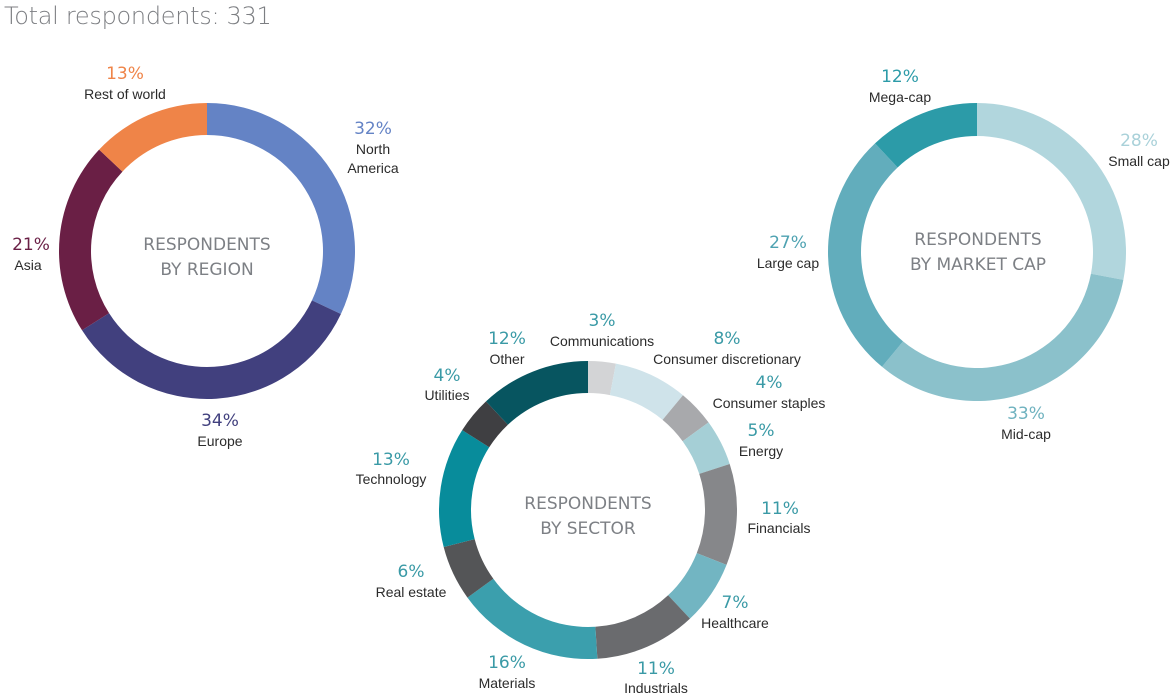 This screenshot has width=1175, height=699. I want to click on category-label-technology: Technology, so click(391, 479).